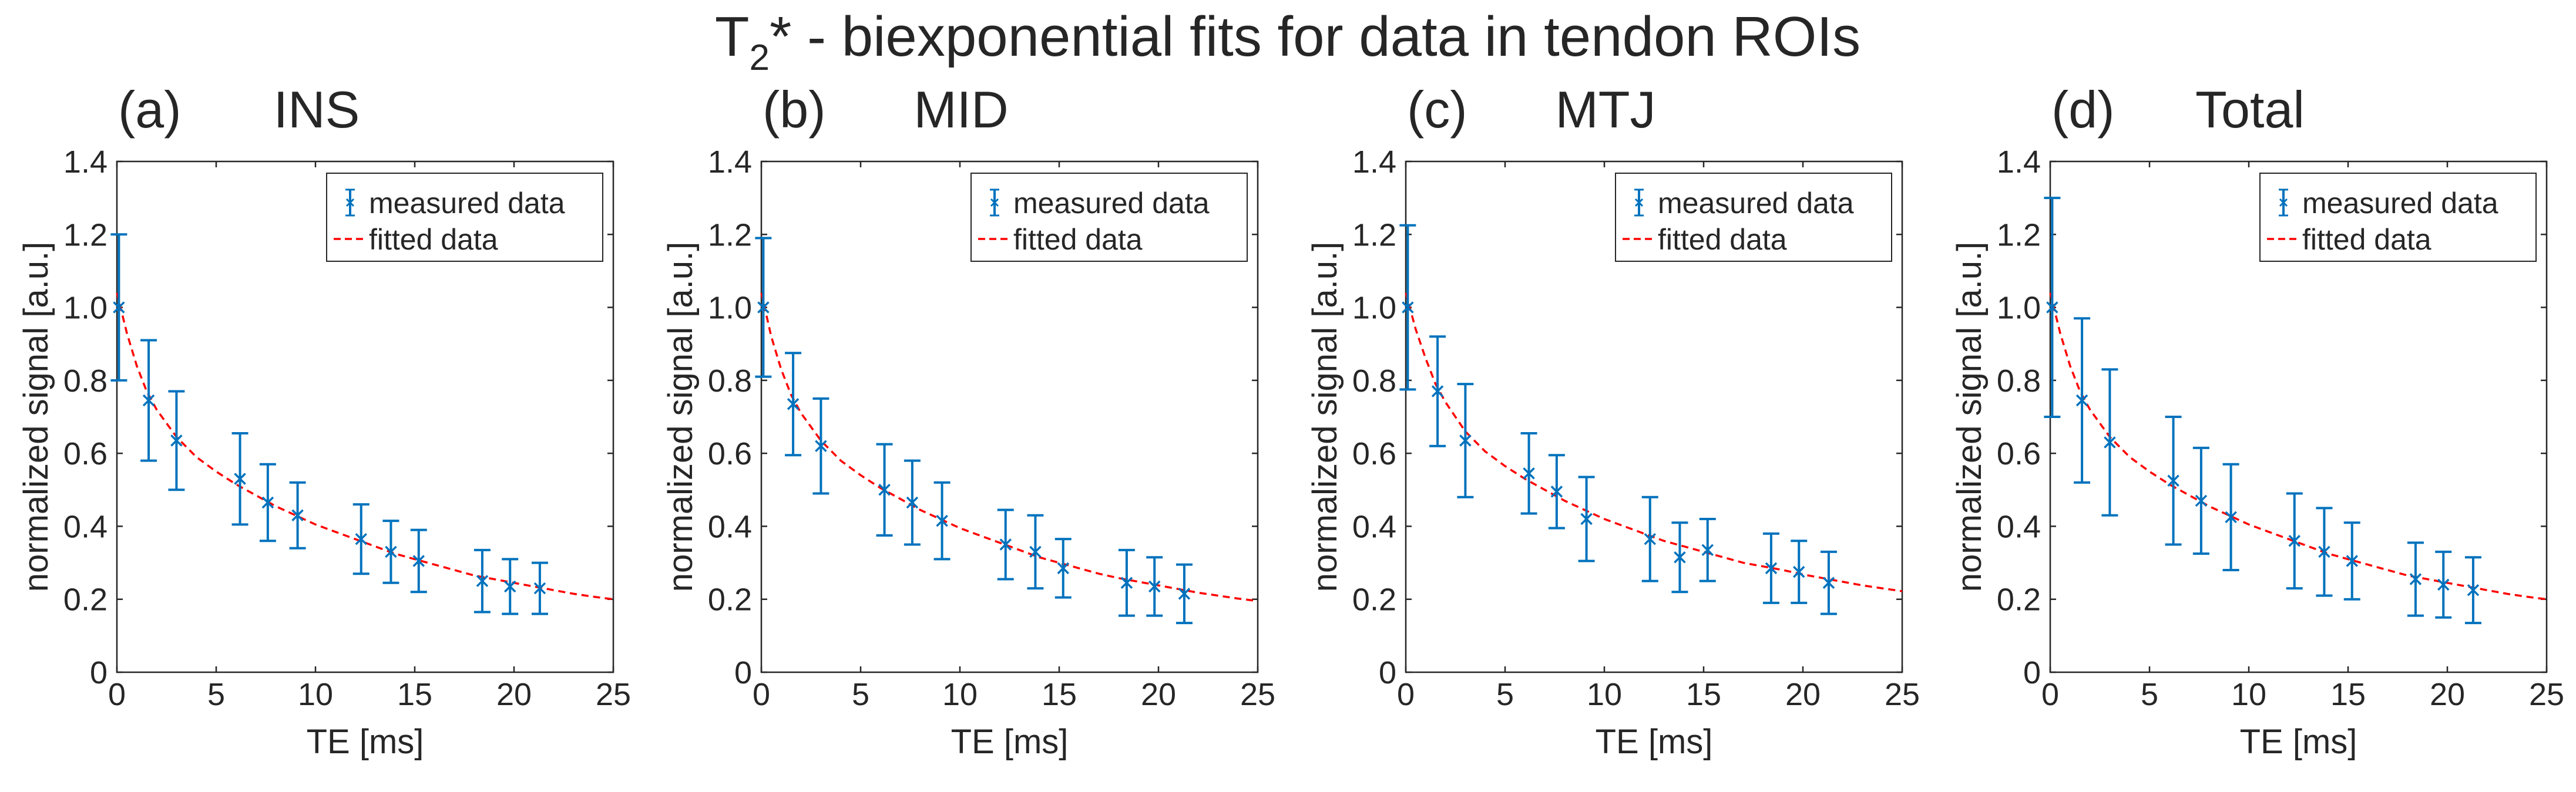  What do you see at coordinates (85, 234) in the screenshot?
I see `y-tick-label: 1.2` at bounding box center [85, 234].